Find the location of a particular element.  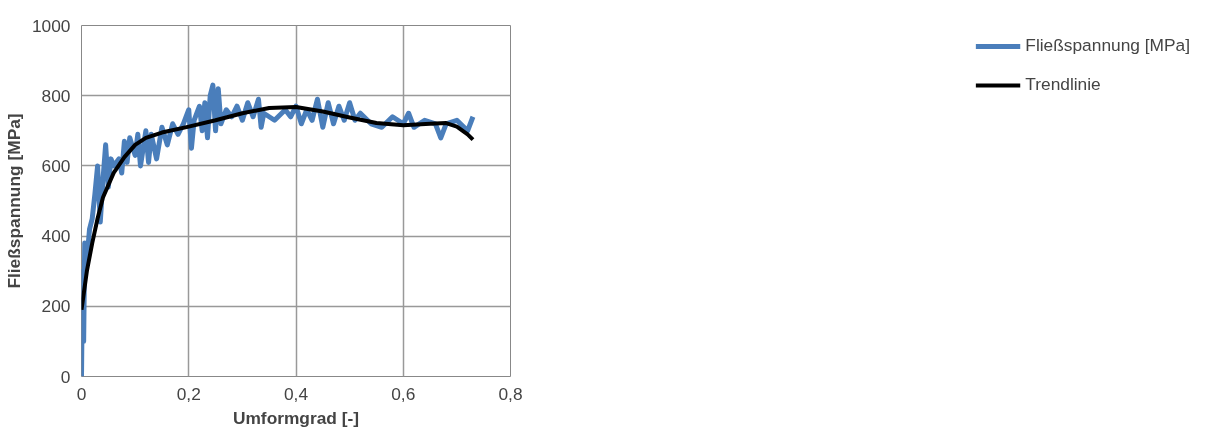

y-axis-title: Fließspannung [MPa] is located at coordinates (13, 201).